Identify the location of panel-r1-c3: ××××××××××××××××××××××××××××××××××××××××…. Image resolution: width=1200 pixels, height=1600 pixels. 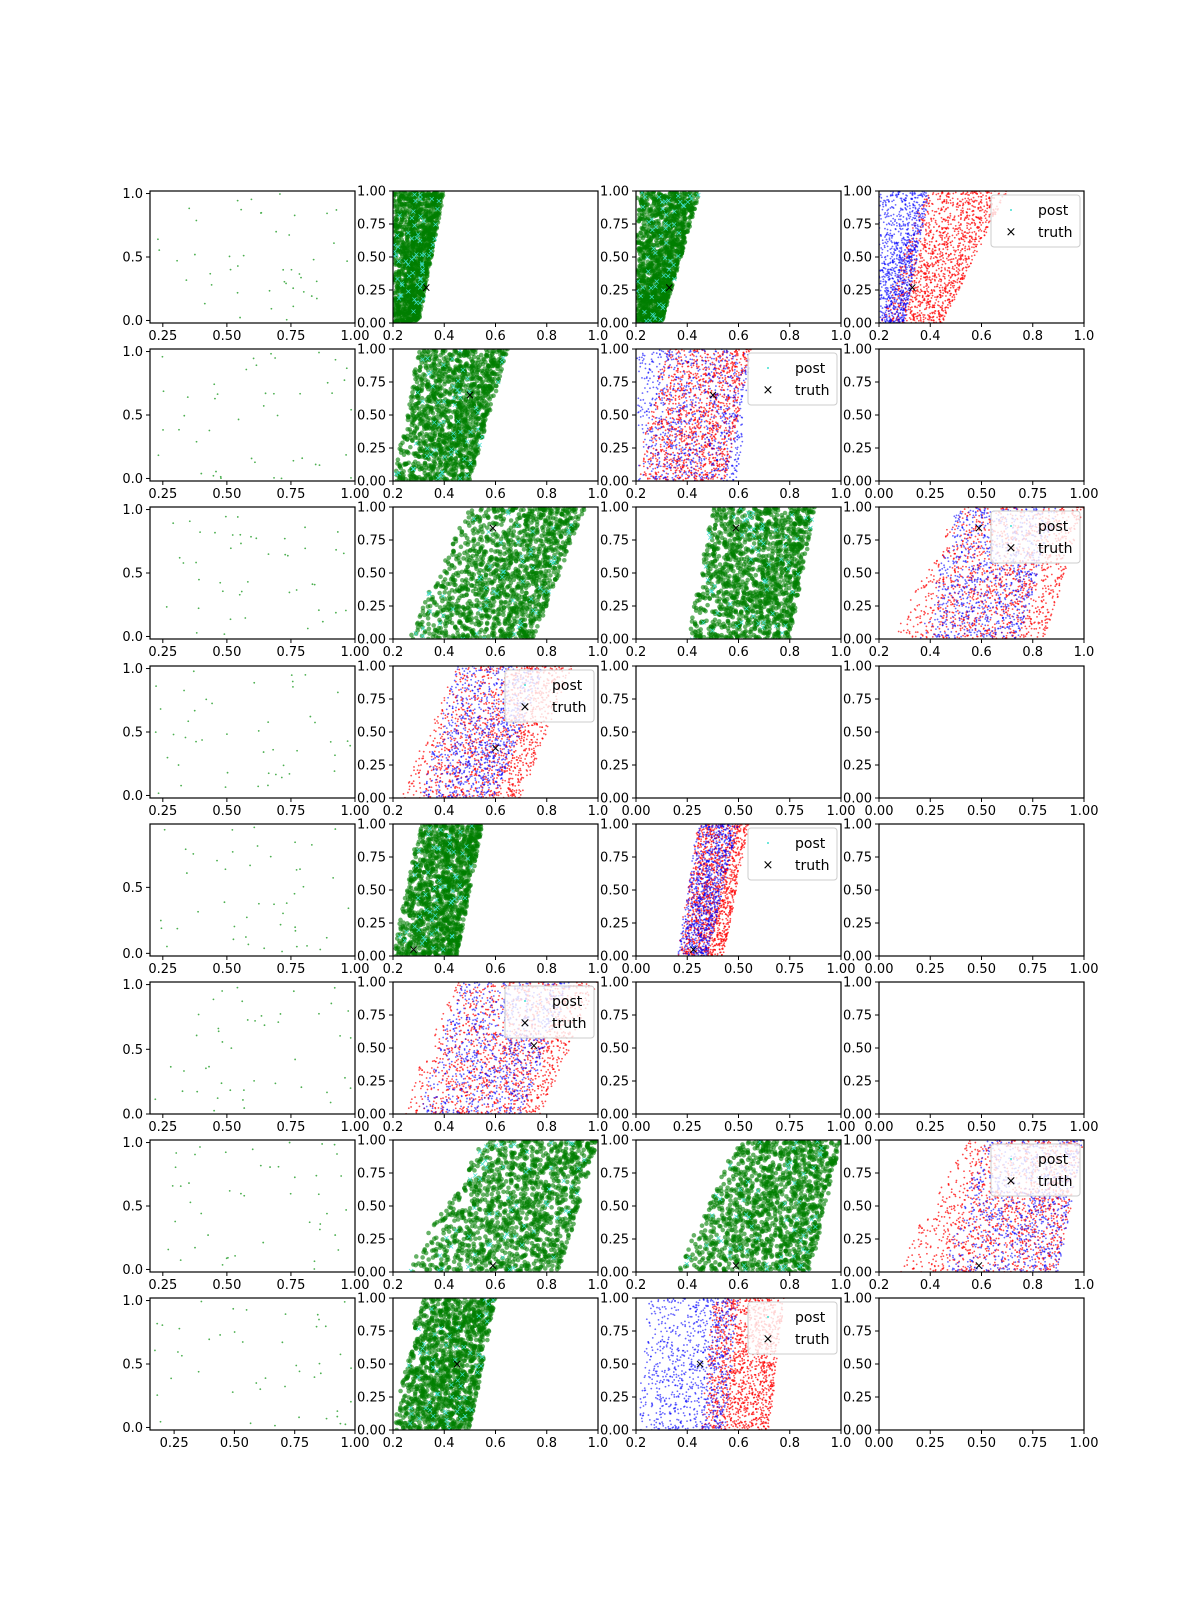
(725, 265).